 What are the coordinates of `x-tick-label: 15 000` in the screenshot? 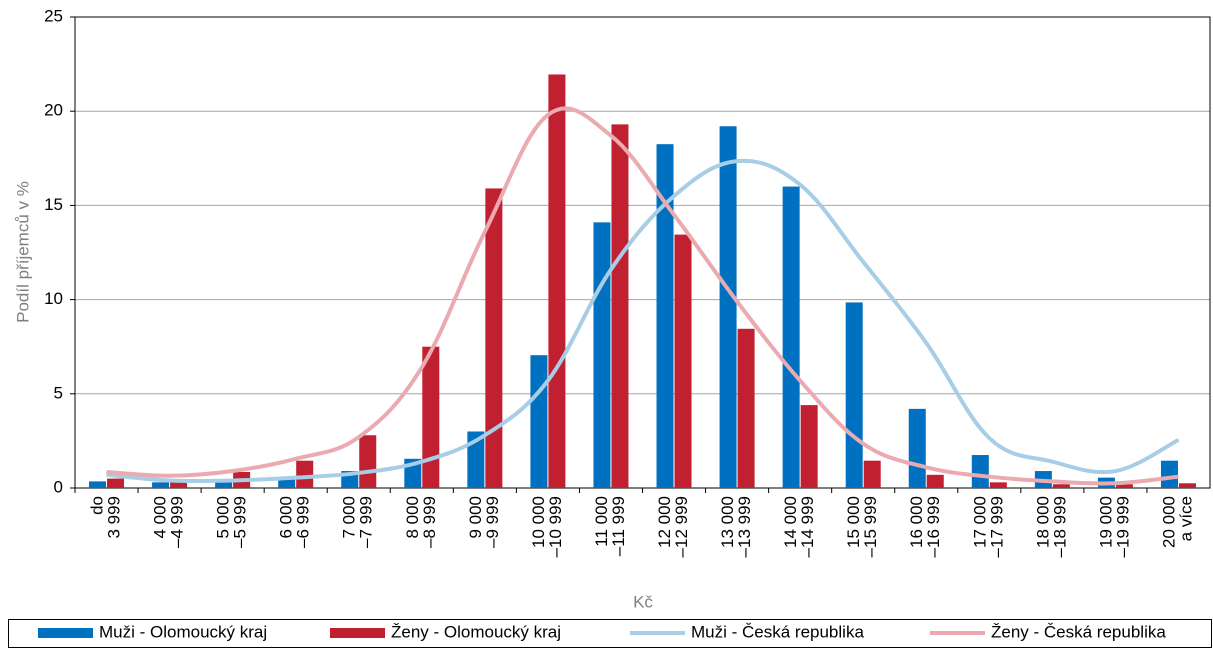 It's located at (853, 522).